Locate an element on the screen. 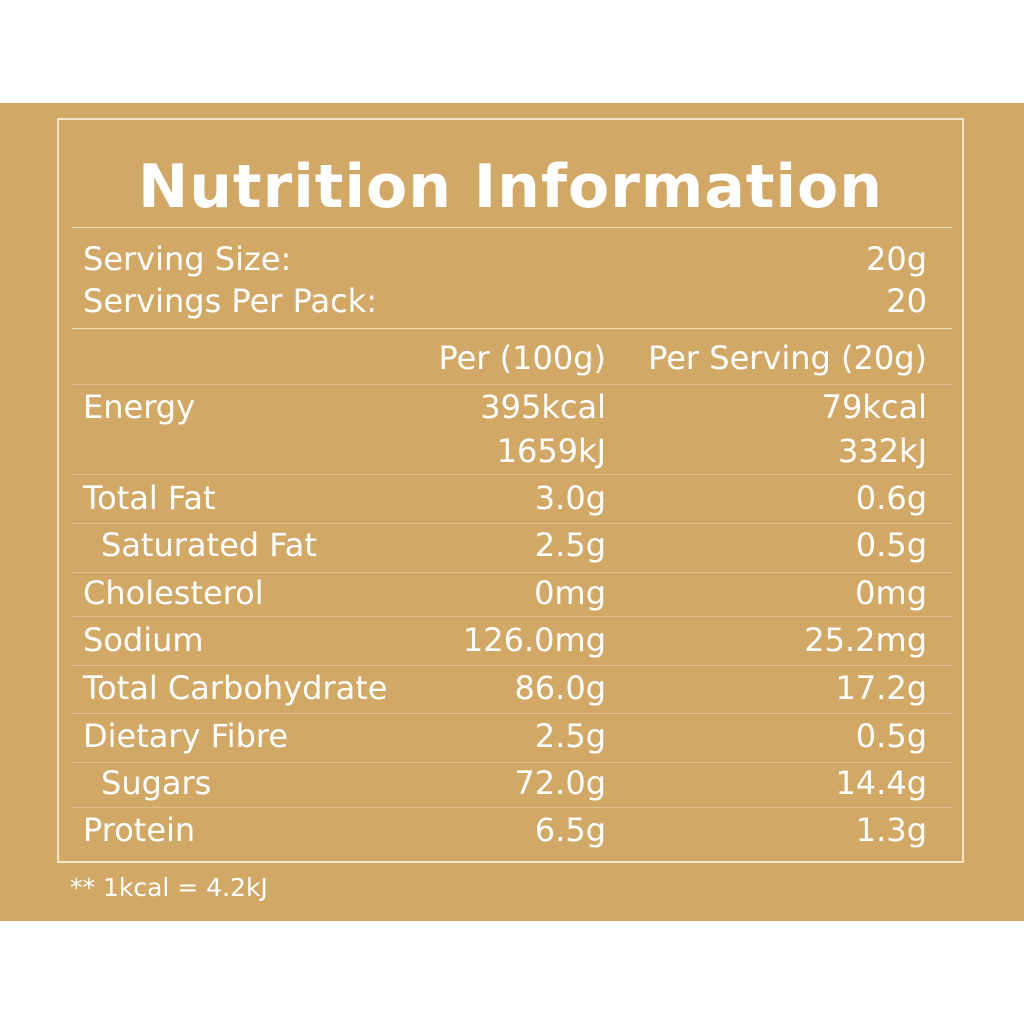 The image size is (1024, 1024). sodium-per-serving: 25.2mg is located at coordinates (865, 640).